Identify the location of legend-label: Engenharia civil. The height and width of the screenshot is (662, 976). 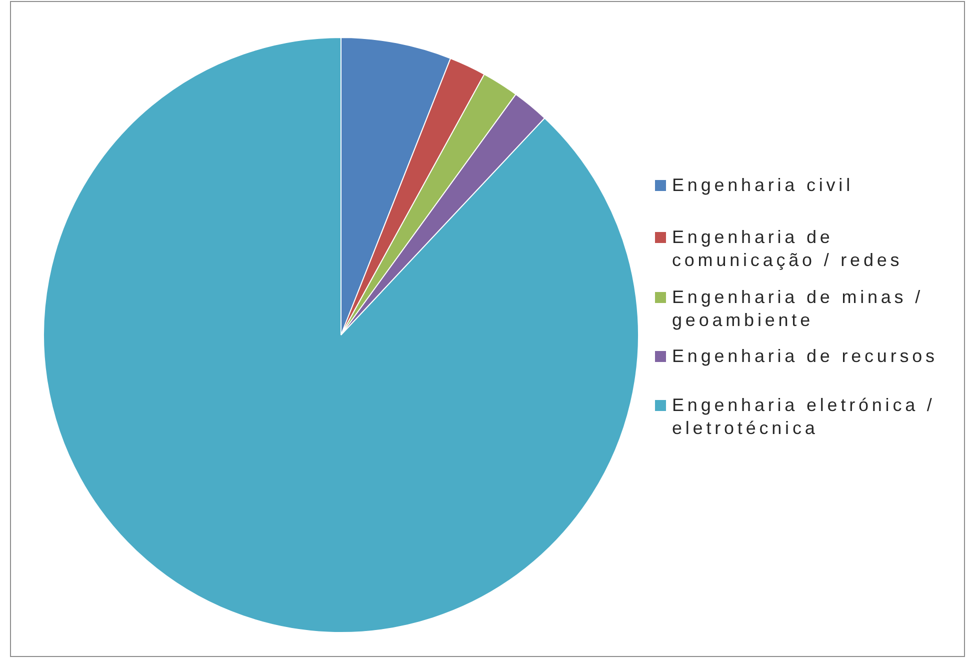
(763, 185).